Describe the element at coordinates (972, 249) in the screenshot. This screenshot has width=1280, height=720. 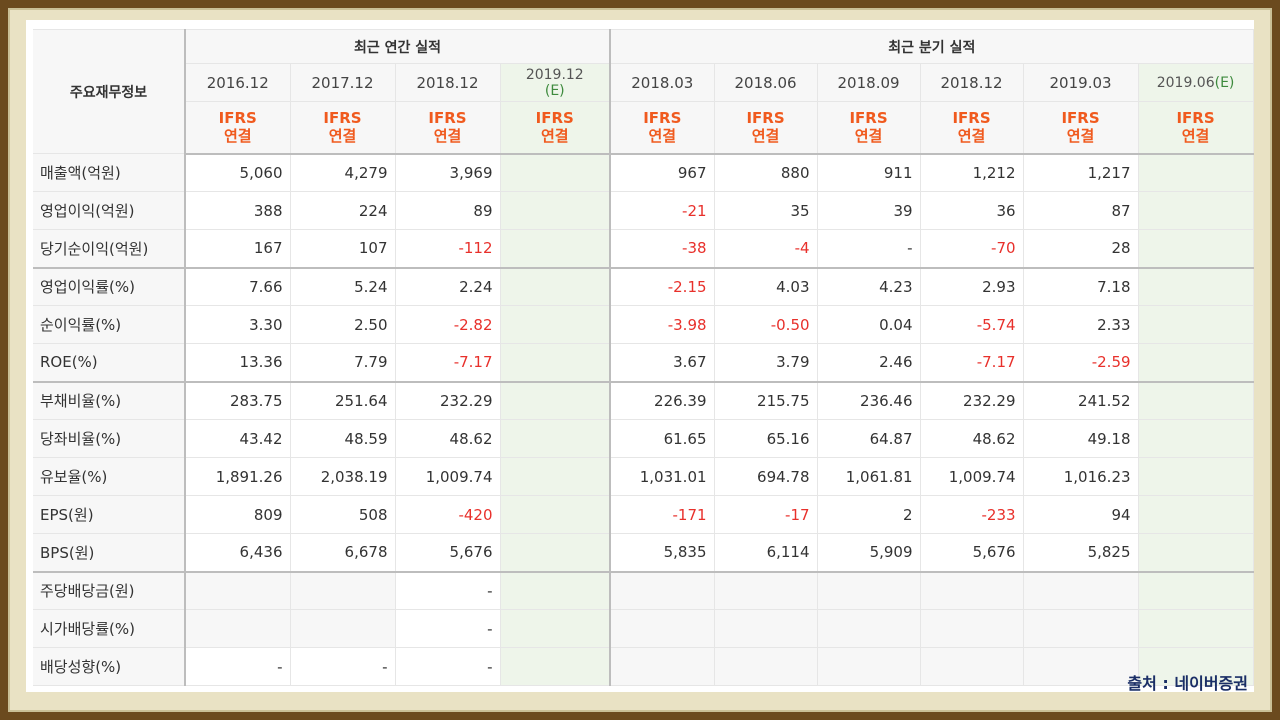
I see `value-cell: -70` at that location.